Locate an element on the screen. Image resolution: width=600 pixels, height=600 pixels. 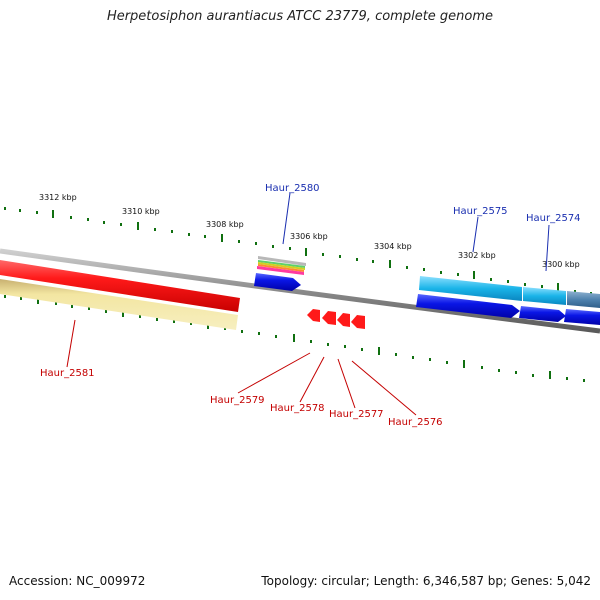
feature-haur-2581-red is located at coordinates (120, 286).